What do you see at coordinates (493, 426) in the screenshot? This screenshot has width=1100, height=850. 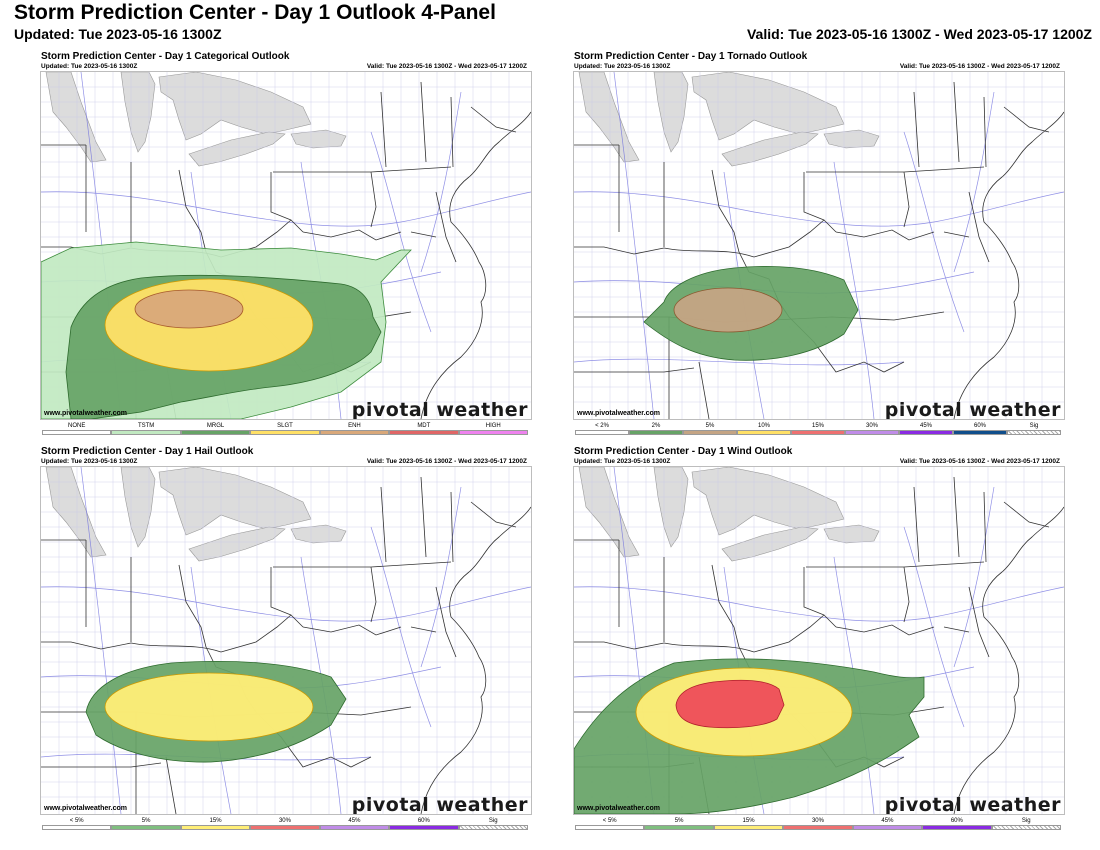 I see `legend-label: HIGH` at bounding box center [493, 426].